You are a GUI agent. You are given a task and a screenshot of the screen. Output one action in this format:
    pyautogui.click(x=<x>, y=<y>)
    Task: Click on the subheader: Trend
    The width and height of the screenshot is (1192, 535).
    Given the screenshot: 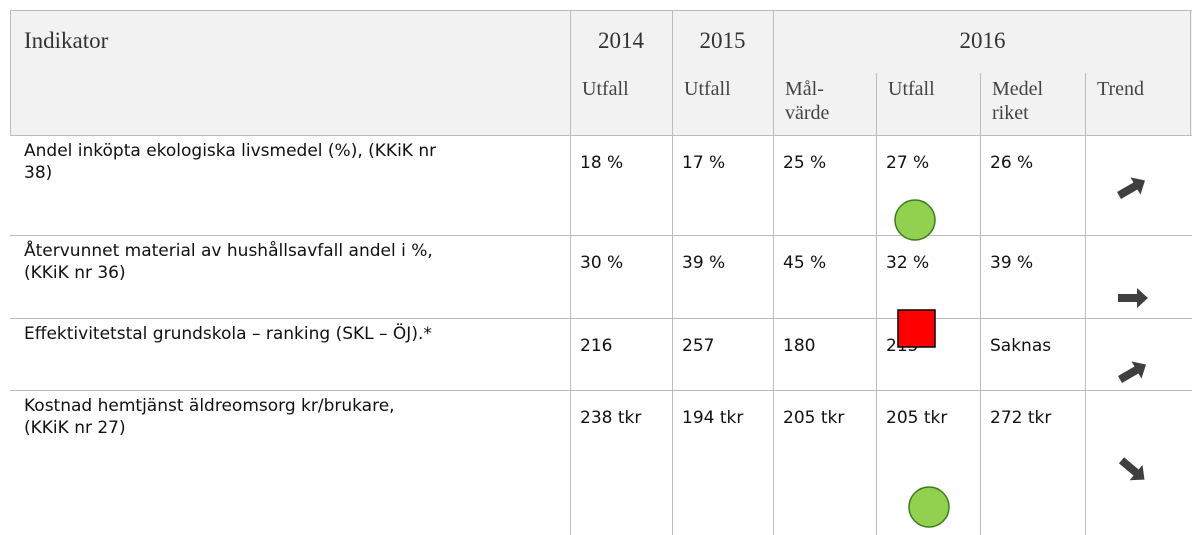 What is the action you would take?
    pyautogui.click(x=1121, y=89)
    